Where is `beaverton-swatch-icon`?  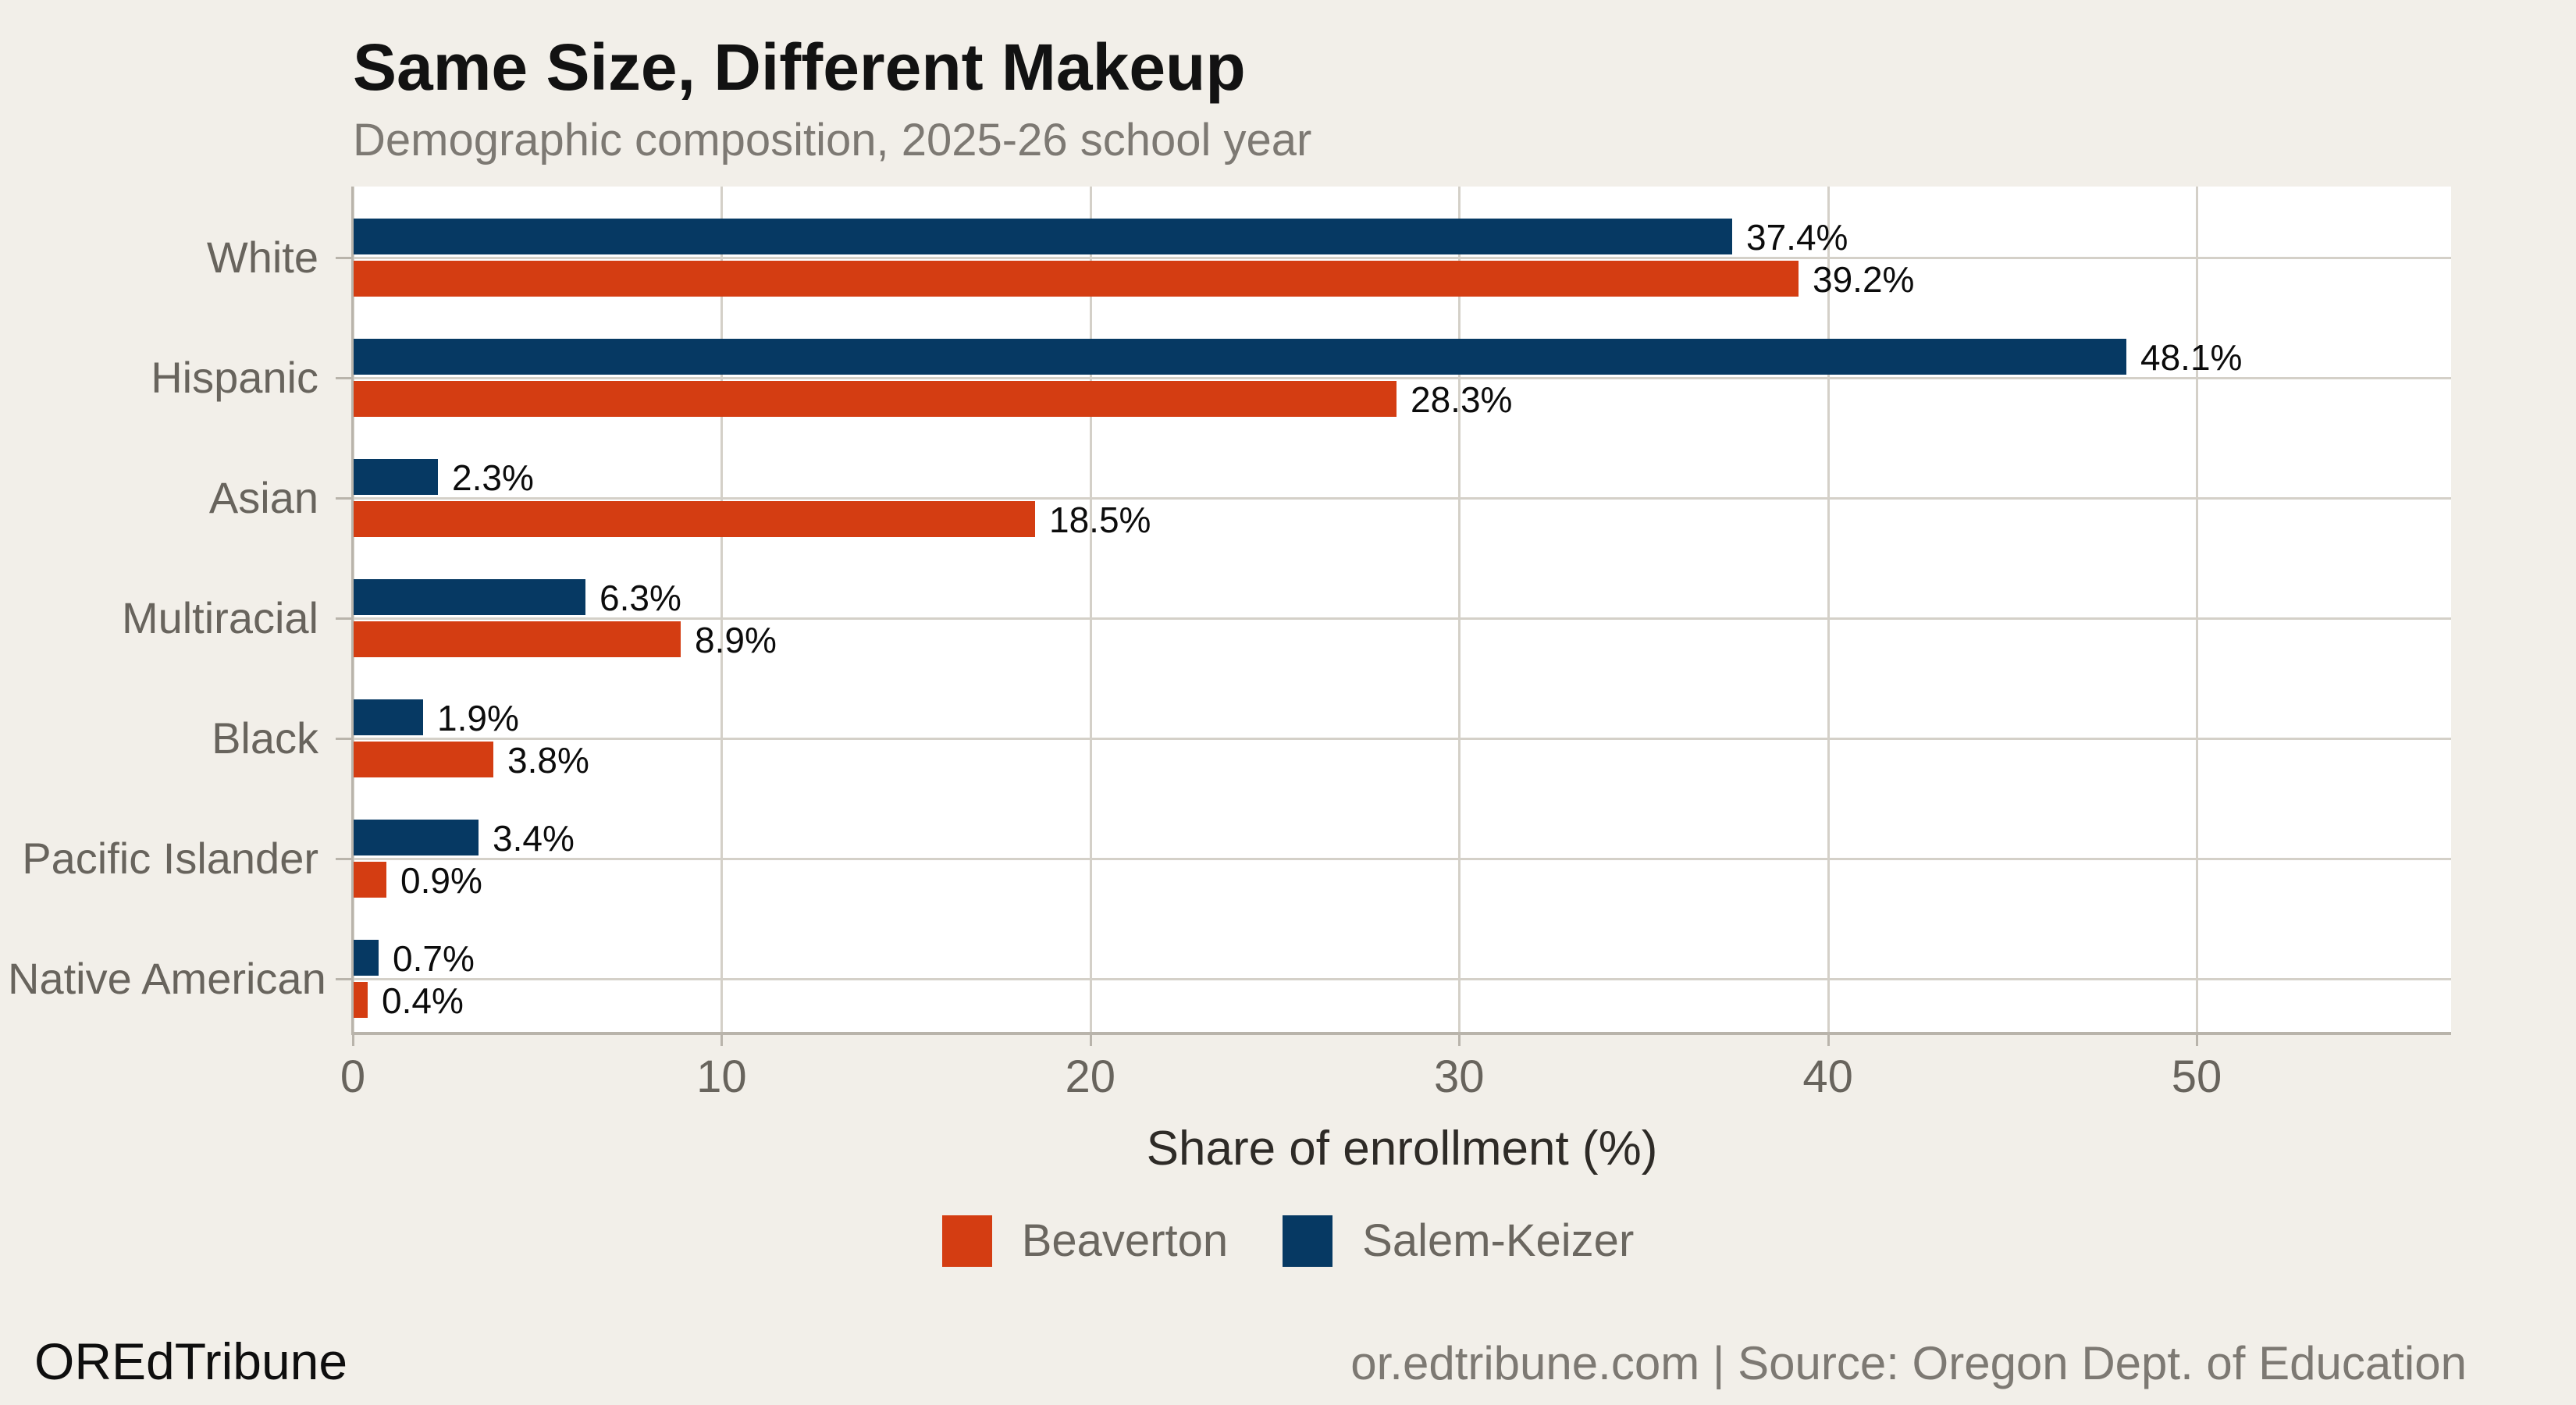
beaverton-swatch-icon is located at coordinates (966, 1241).